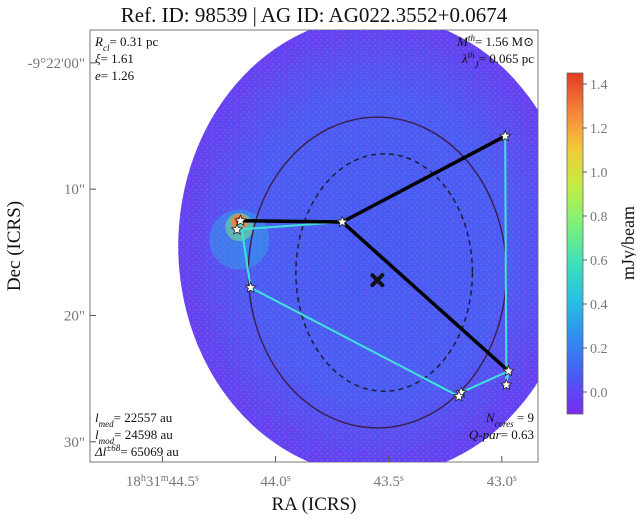  Describe the element at coordinates (126, 43) in the screenshot. I see `annotation-line: Rcl= 0.31 pc` at that location.